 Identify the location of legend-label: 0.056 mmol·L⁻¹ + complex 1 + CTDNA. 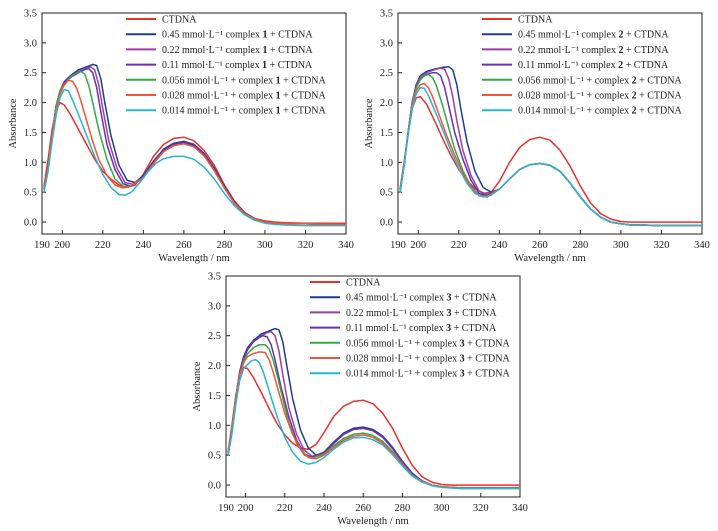
(244, 80).